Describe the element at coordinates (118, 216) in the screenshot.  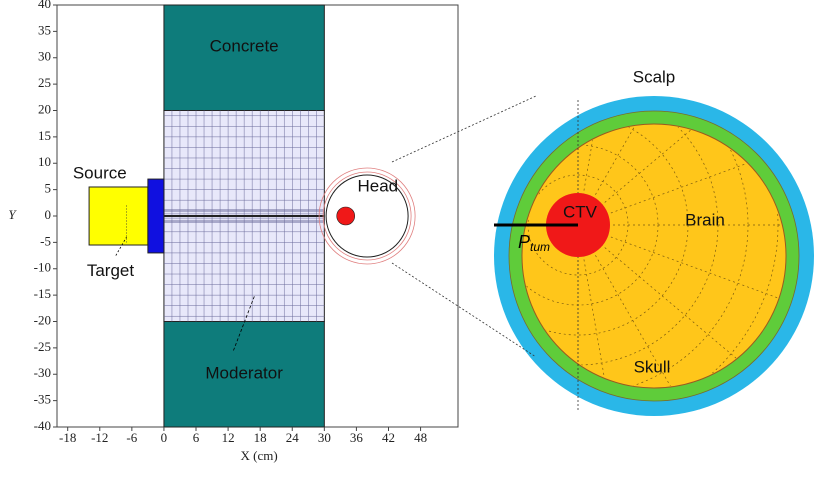
I see `source` at that location.